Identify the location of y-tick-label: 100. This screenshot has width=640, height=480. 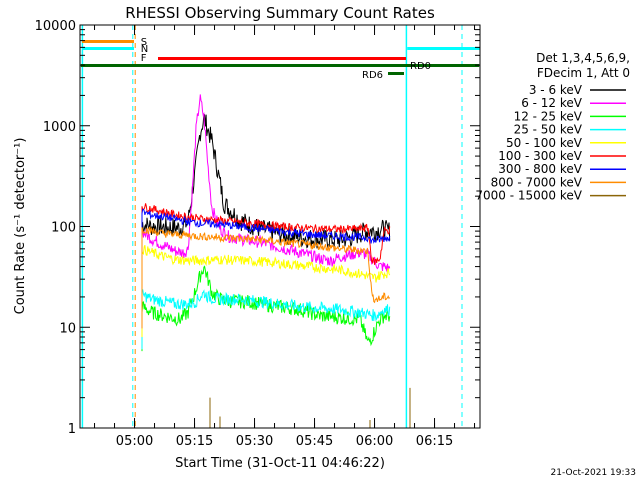
(63, 228).